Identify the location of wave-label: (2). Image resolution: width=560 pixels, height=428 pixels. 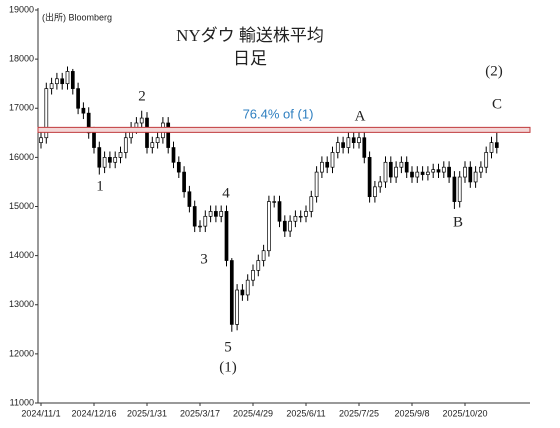
(494, 71).